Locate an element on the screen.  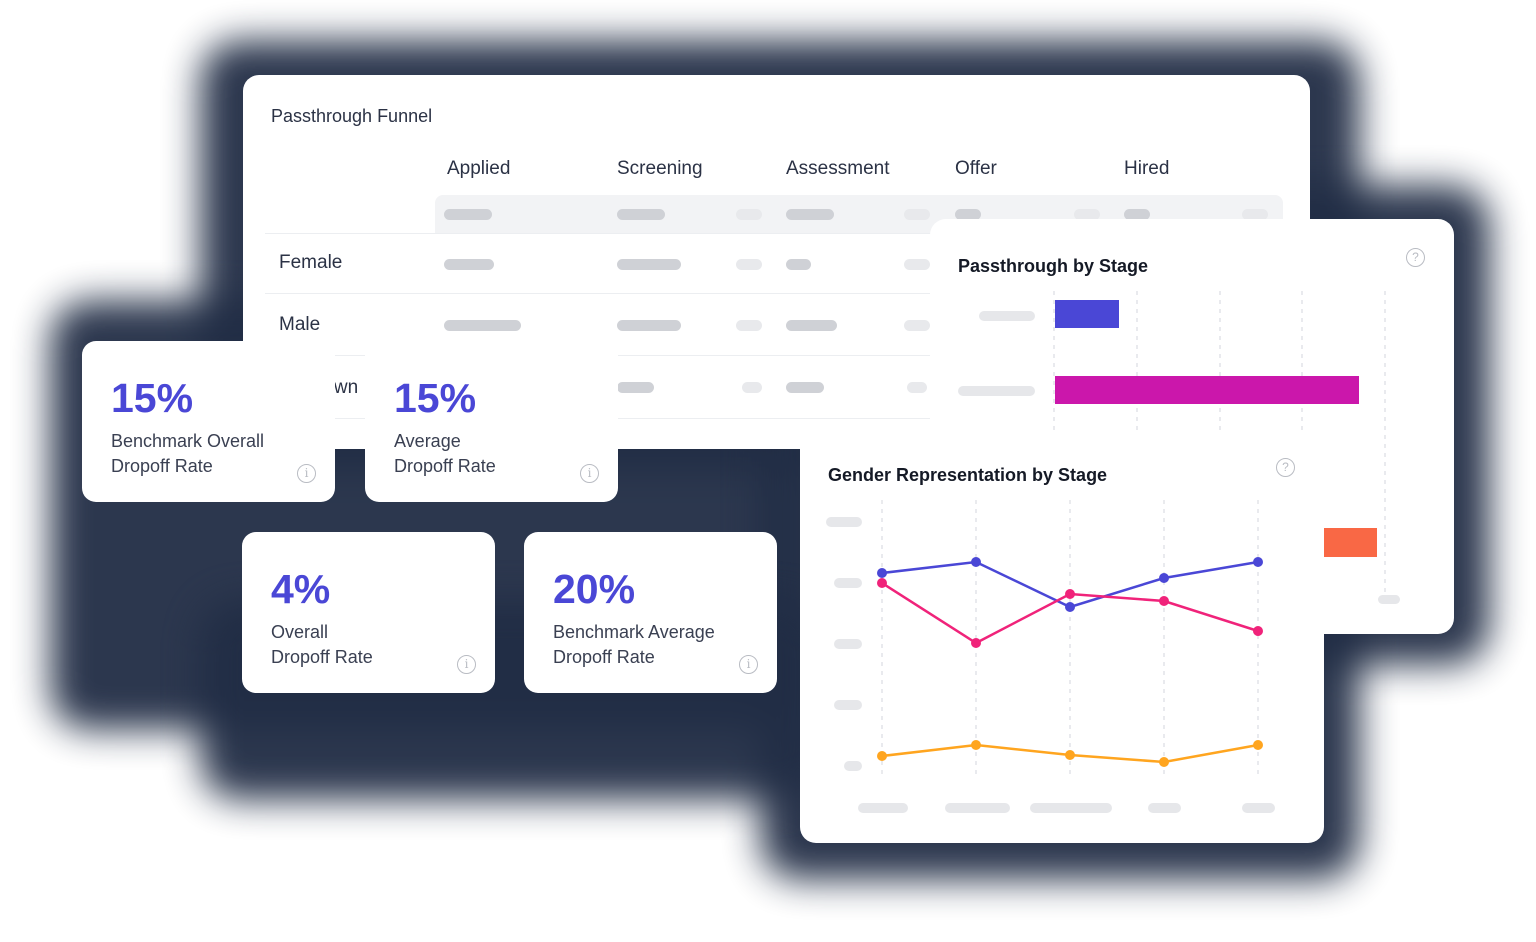
column-header-applied: Applied is located at coordinates (479, 168).